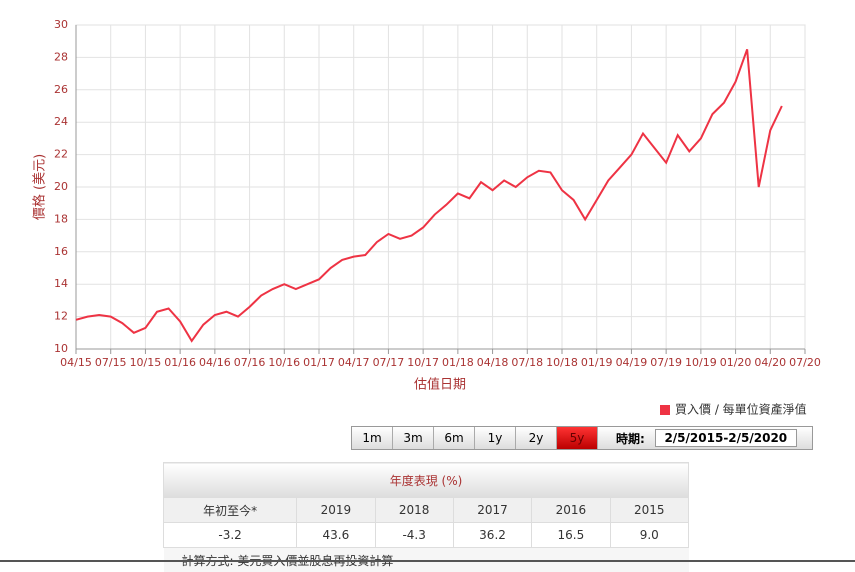 Image resolution: width=855 pixels, height=572 pixels. Describe the element at coordinates (250, 362) in the screenshot. I see `x-tick-label: 07/16` at that location.